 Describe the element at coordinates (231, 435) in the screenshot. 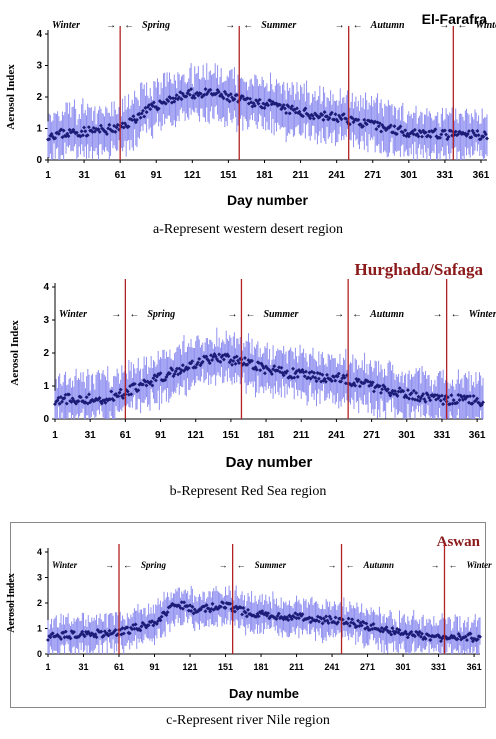

I see `x-tick-label: 151` at that location.